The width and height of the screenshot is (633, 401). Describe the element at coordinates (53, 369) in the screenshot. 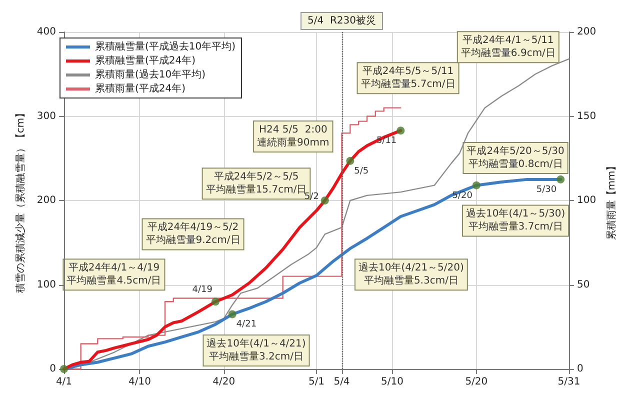

I see `y-tick-label: 0` at that location.